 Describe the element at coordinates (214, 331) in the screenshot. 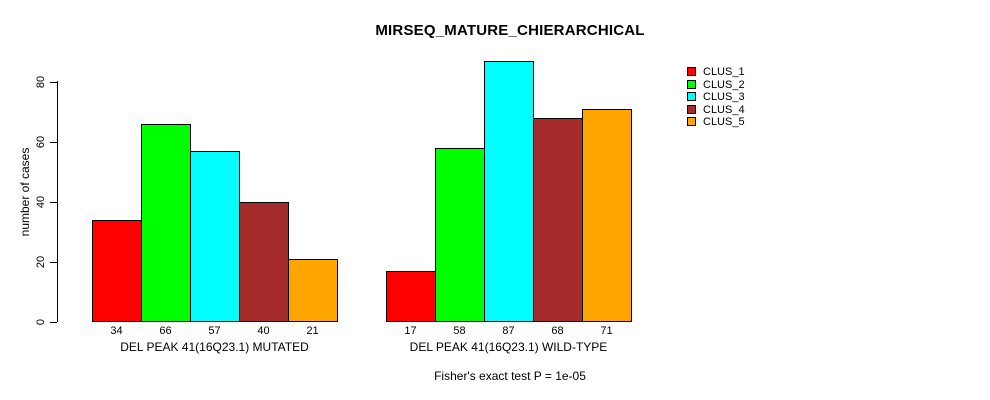

I see `bar-value-label: 57` at that location.